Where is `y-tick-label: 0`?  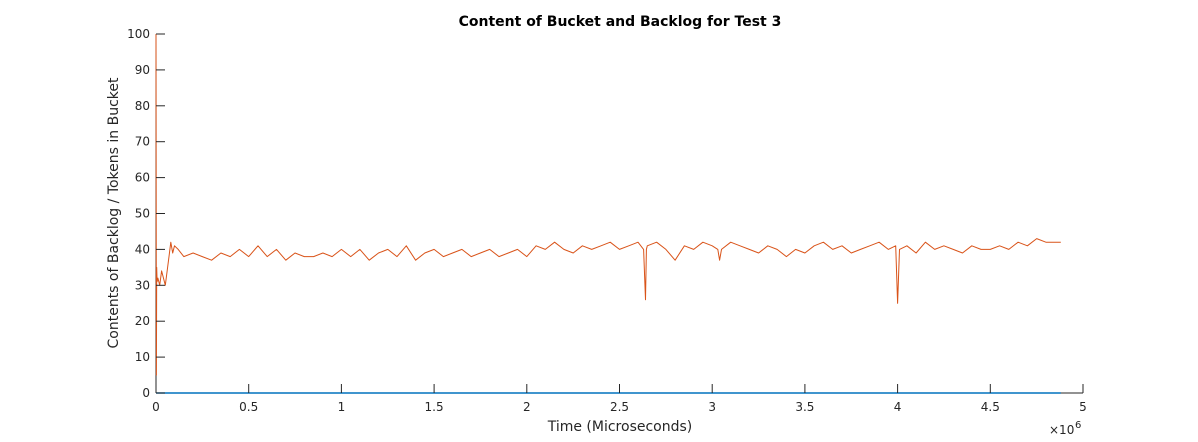 y-tick-label: 0 is located at coordinates (146, 393).